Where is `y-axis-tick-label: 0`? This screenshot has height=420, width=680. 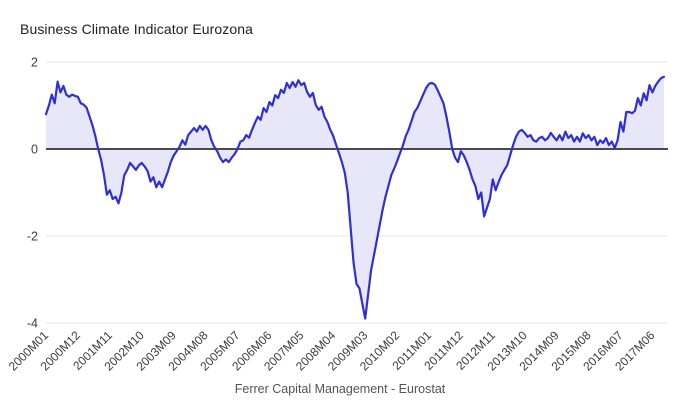
y-axis-tick-label: 0 is located at coordinates (34, 150).